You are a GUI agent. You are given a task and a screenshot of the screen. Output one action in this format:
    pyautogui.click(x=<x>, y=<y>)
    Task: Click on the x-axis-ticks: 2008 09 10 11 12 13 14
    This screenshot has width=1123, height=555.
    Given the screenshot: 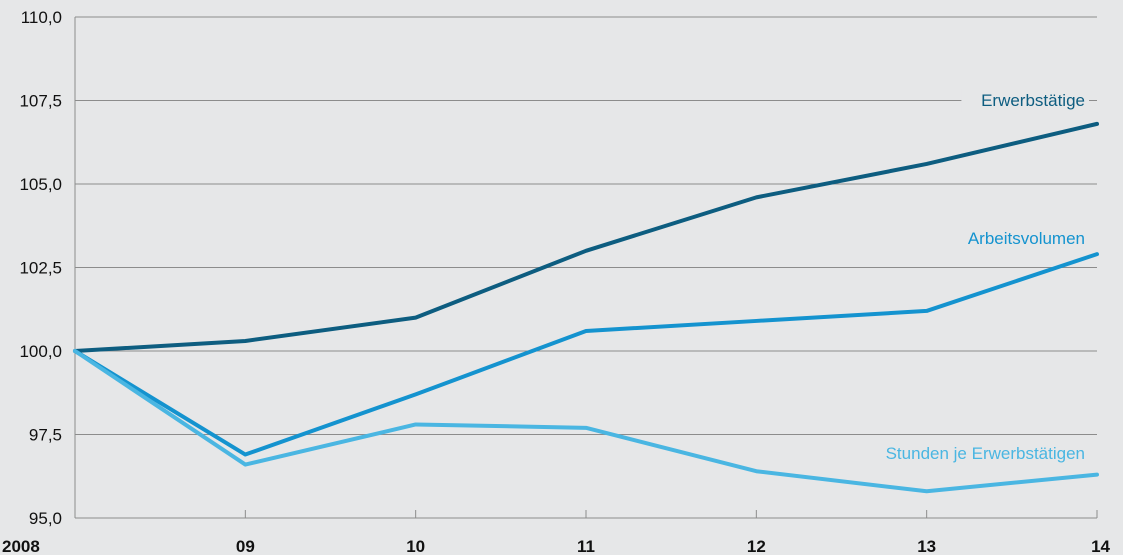 What is the action you would take?
    pyautogui.click(x=556, y=546)
    